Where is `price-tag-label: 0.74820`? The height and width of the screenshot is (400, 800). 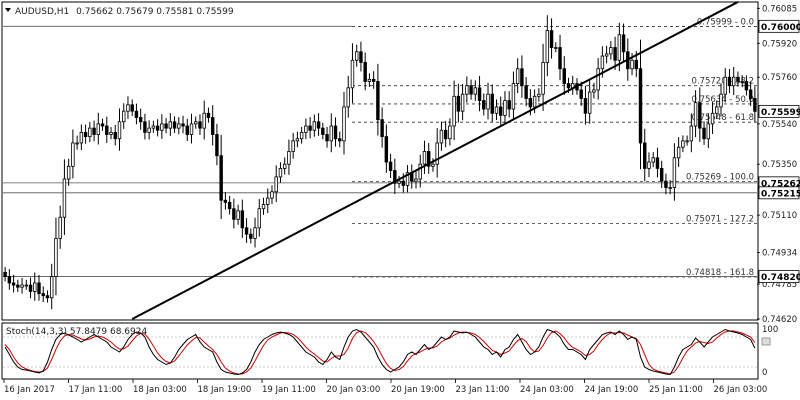
price-tag-label: 0.74820 is located at coordinates (780, 278).